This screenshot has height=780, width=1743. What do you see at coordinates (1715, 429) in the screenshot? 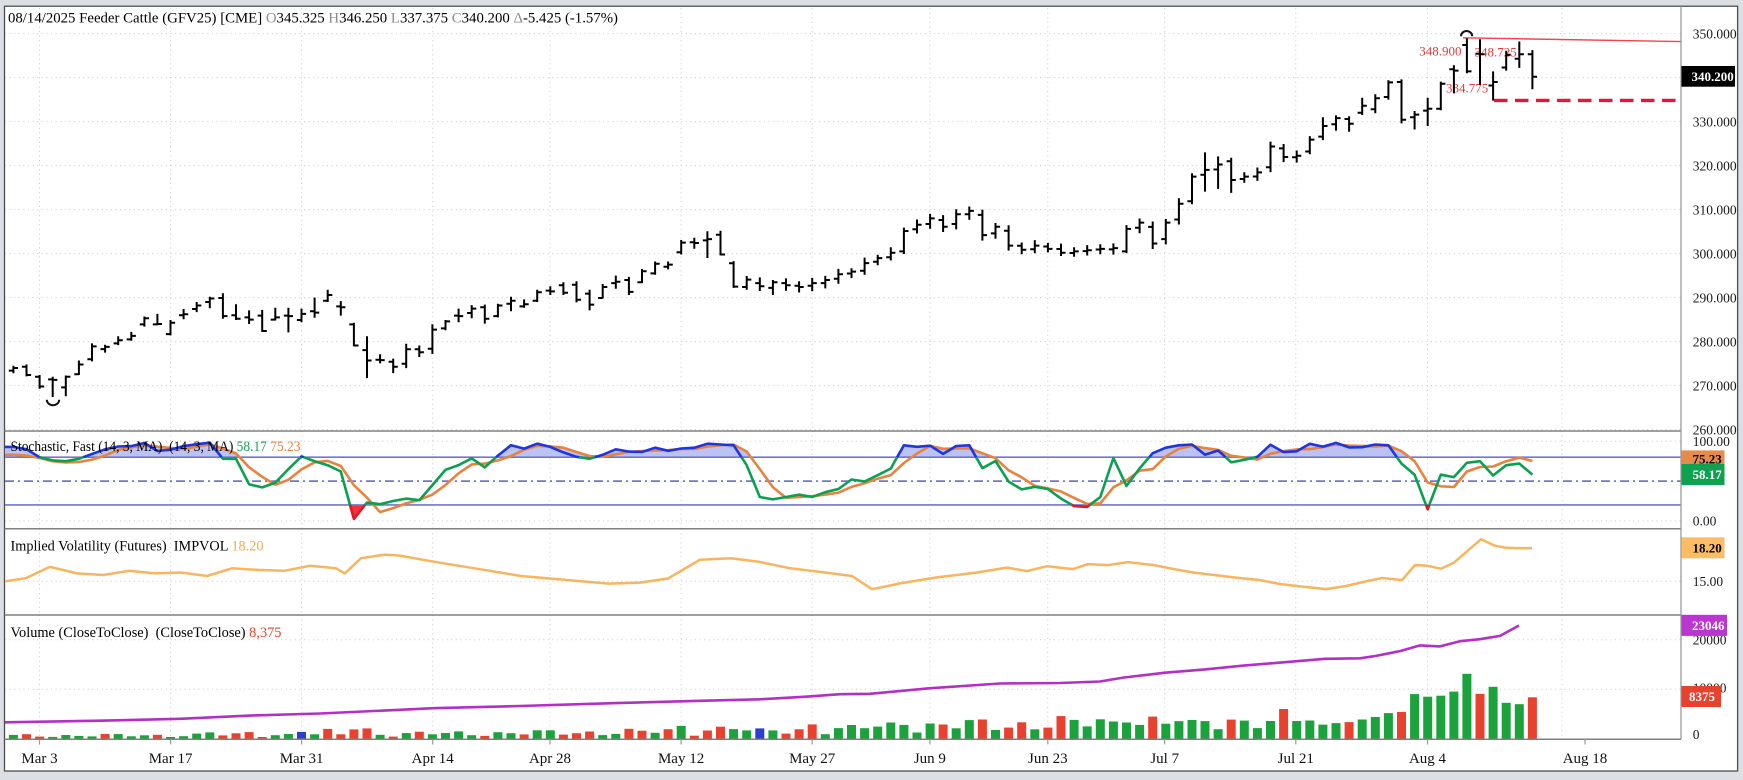
I see `svg-text: 260.000` at bounding box center [1715, 429].